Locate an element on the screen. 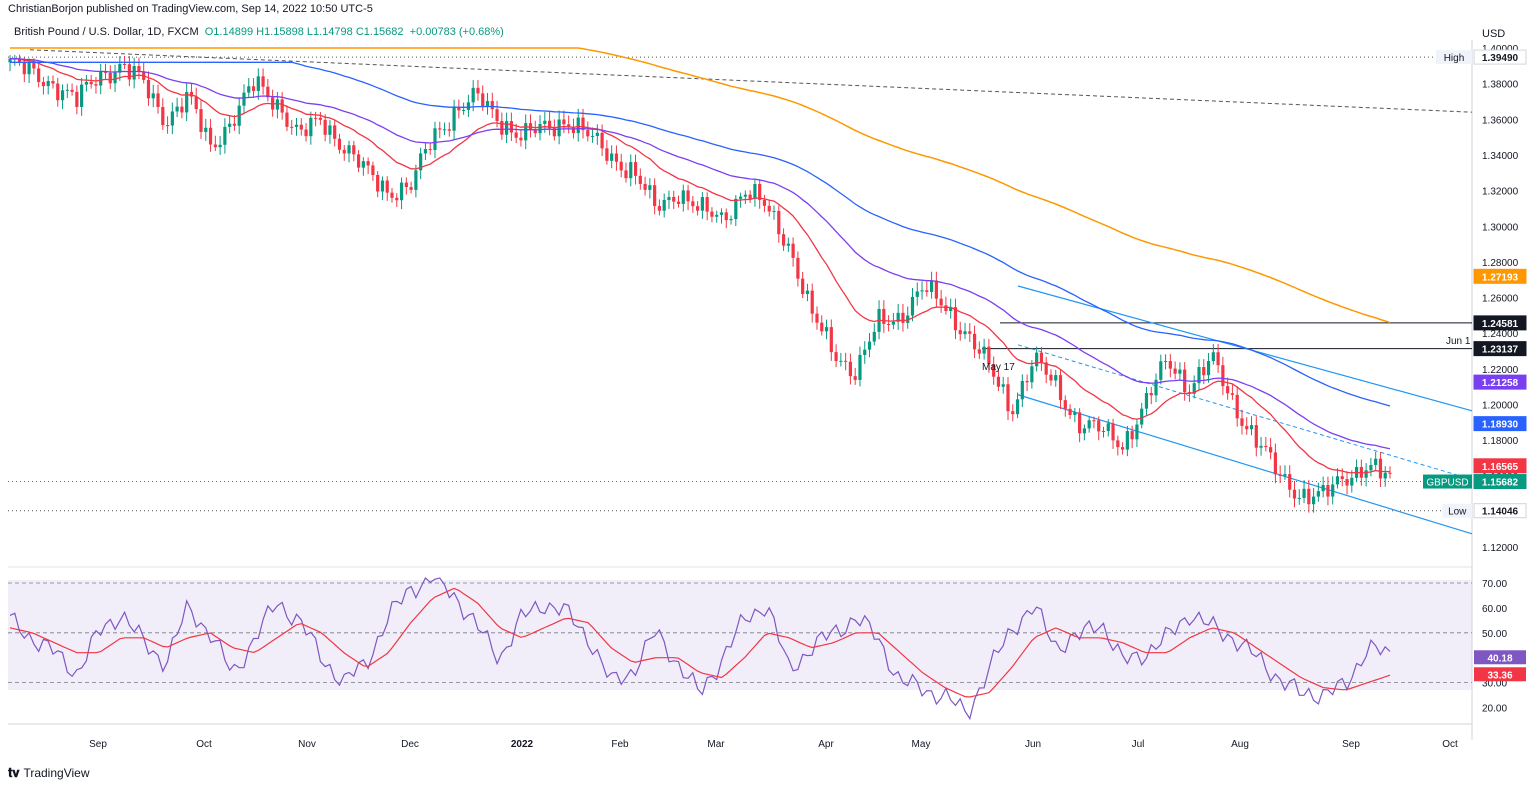  channel-mid-line is located at coordinates (1245, 412).